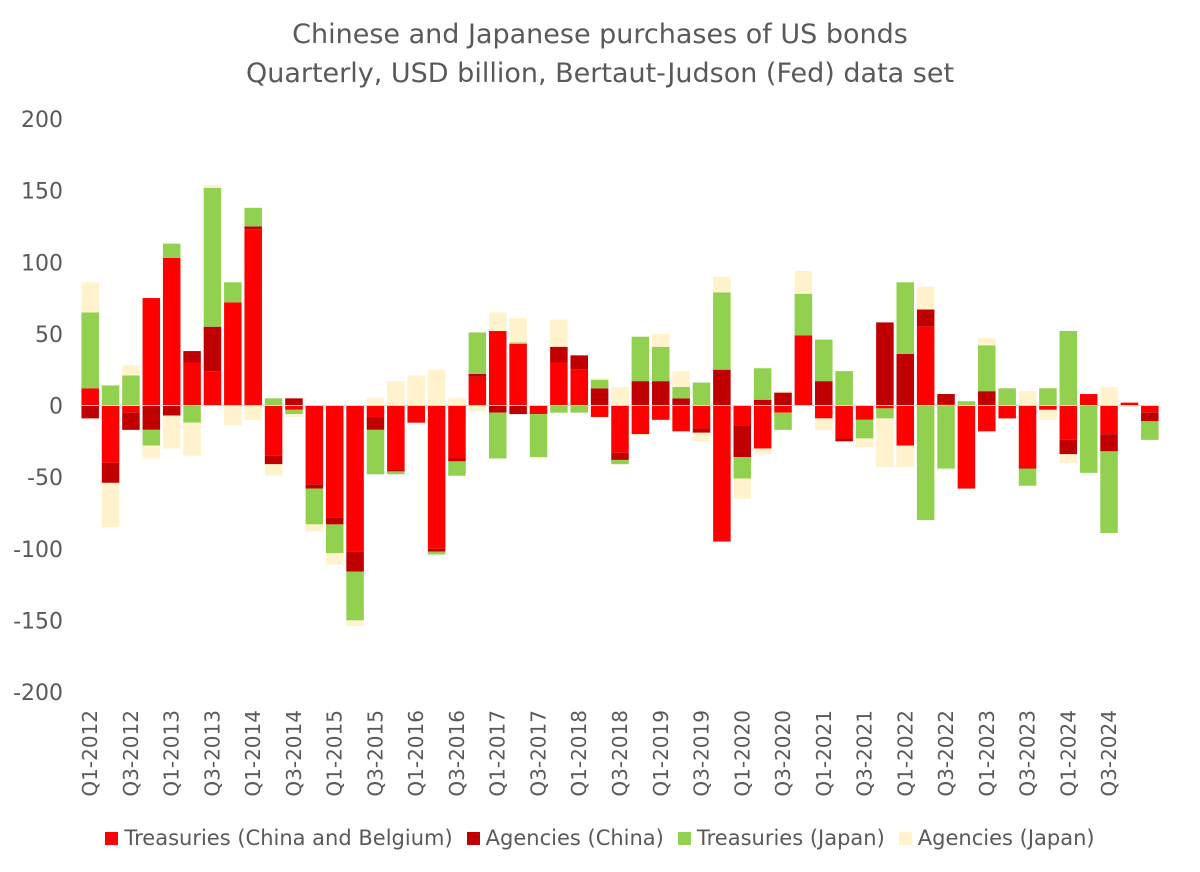 This screenshot has height=872, width=1200. Describe the element at coordinates (579, 753) in the screenshot. I see `x-tick-label: Q1-2018` at that location.